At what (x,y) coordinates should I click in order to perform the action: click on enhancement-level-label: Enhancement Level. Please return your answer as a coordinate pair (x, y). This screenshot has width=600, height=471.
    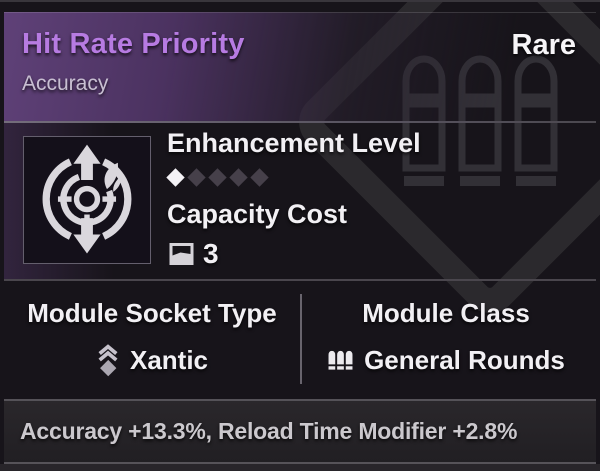
    Looking at the image, I should click on (294, 143).